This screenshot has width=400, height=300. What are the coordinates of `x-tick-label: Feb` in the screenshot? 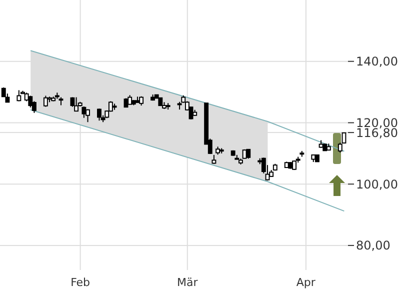 It's located at (80, 282).